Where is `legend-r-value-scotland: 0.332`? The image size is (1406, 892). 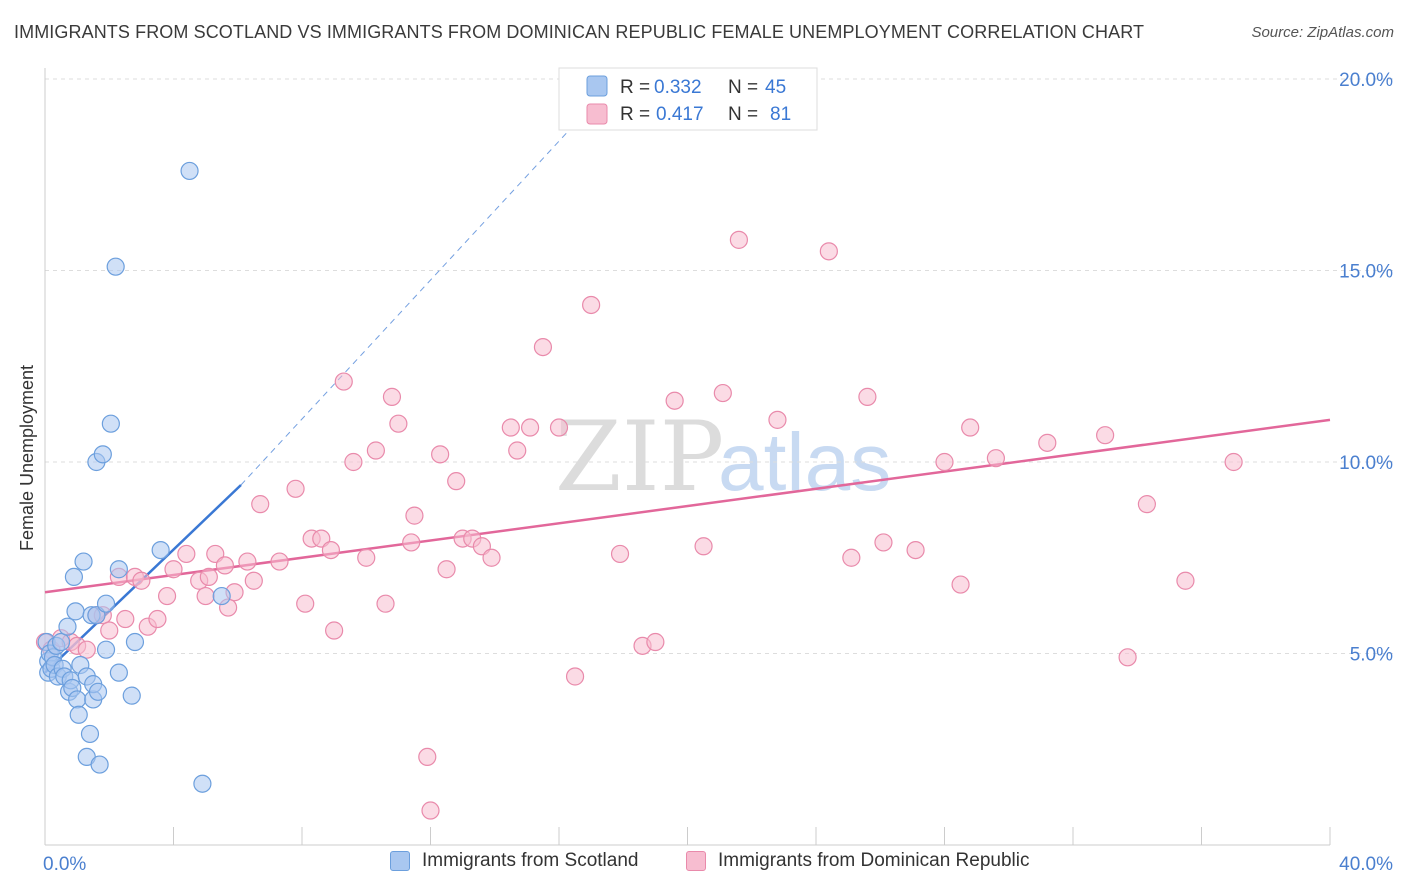
legend-r-value-scotland: 0.332 is located at coordinates (678, 87).